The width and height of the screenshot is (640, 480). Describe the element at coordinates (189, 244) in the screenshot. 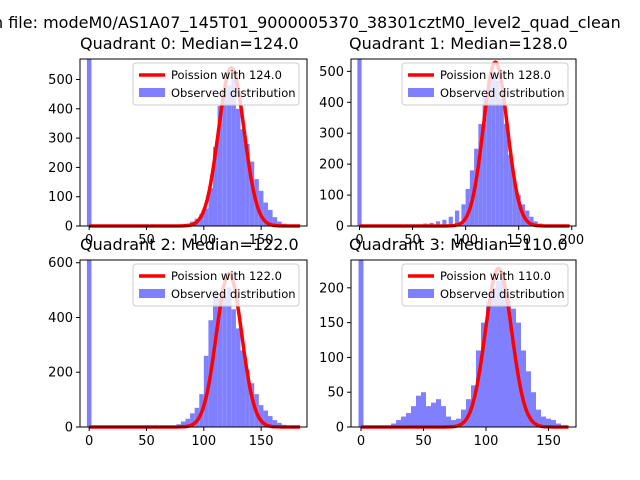

I see `panel-title: Quadrant 2: Median=122.0` at that location.